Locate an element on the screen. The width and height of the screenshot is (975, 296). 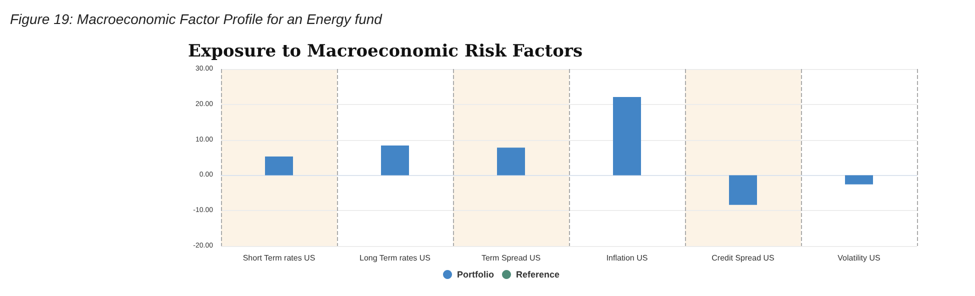
x-tick-label: Credit Spread US is located at coordinates (743, 258).